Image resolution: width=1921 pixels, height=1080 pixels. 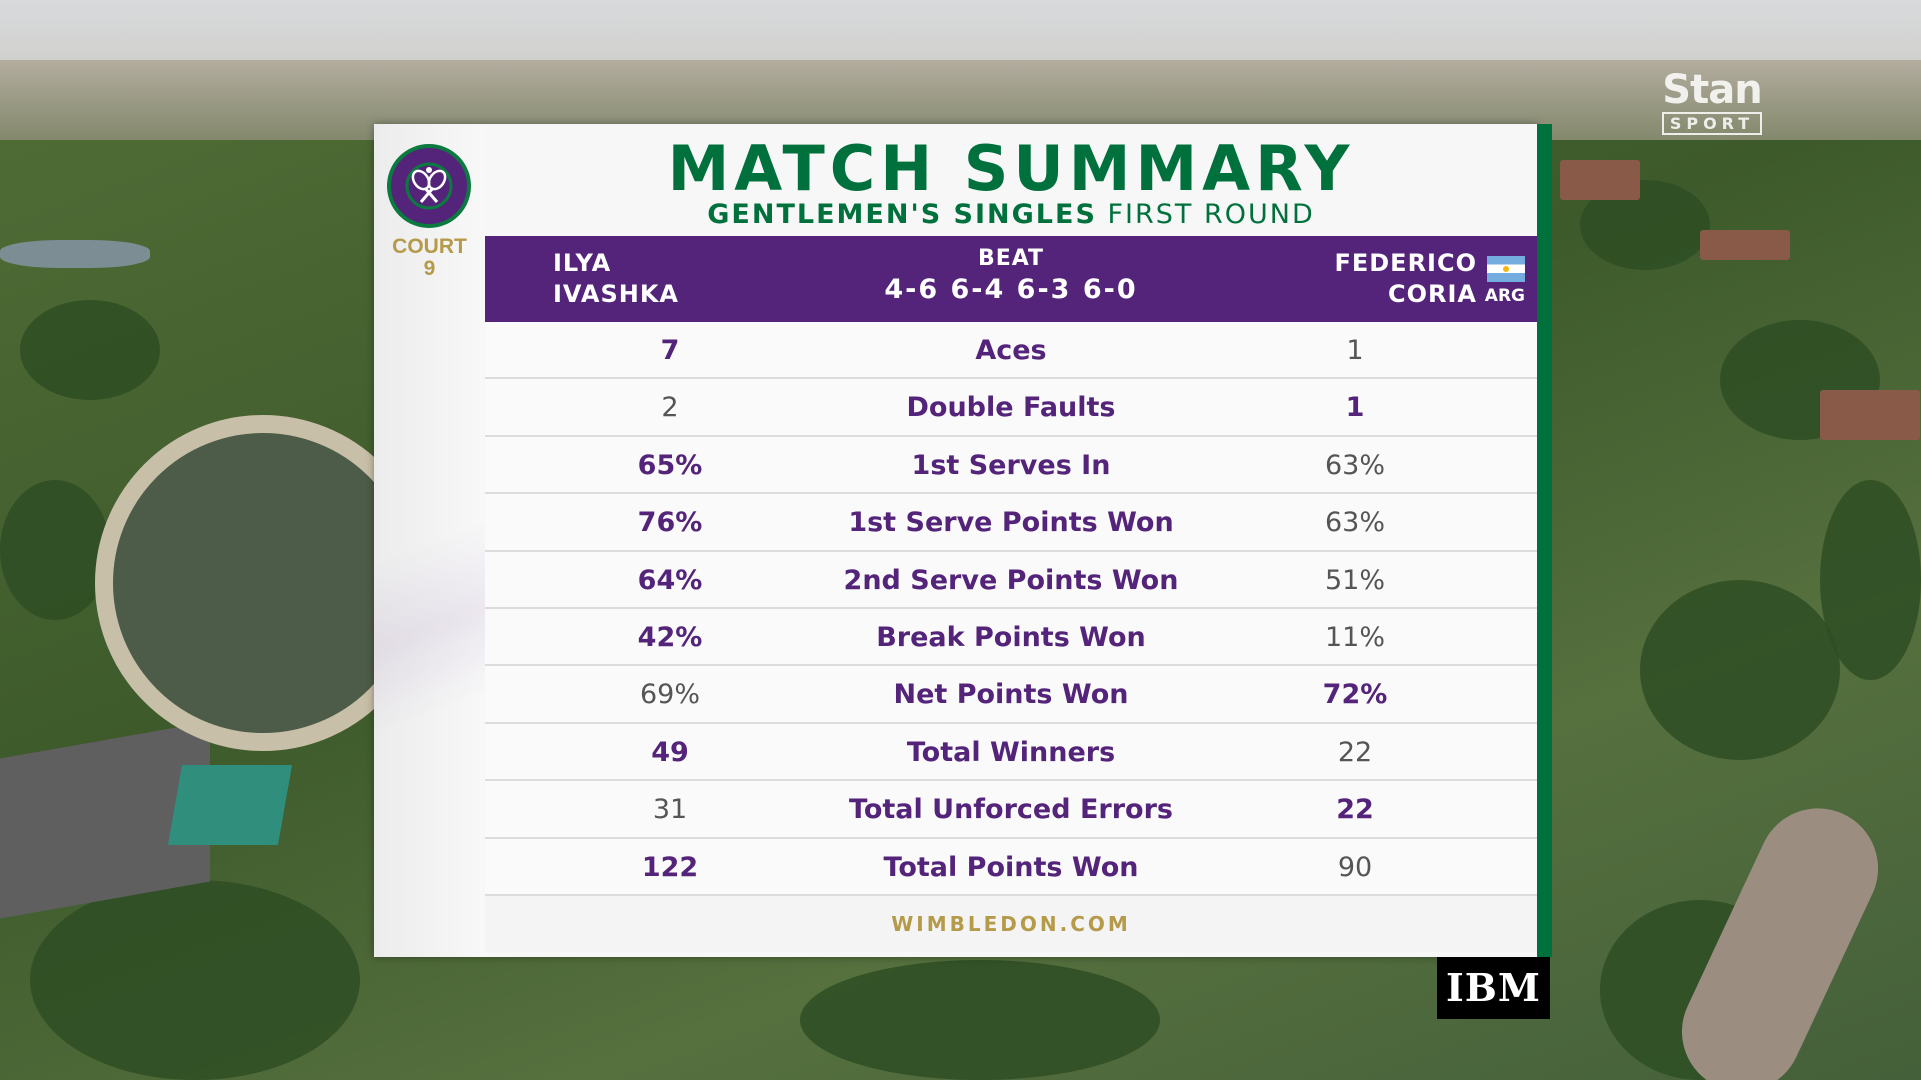 I want to click on wimbledon-emblem, so click(x=429, y=186).